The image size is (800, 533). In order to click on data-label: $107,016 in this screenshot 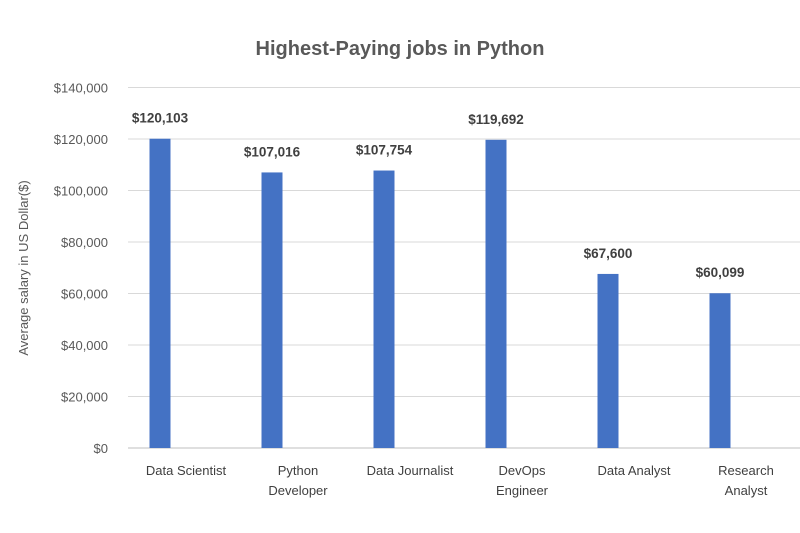, I will do `click(272, 151)`.